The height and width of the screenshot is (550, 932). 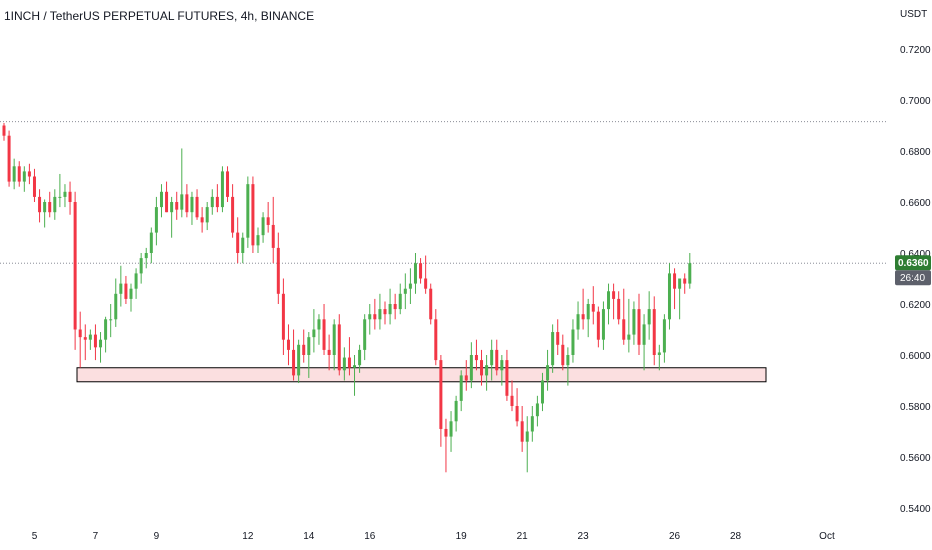 What do you see at coordinates (433, 536) in the screenshot?
I see `time-axis: 5 7 9 12 14 16 19 21 23 26 28 Oct` at bounding box center [433, 536].